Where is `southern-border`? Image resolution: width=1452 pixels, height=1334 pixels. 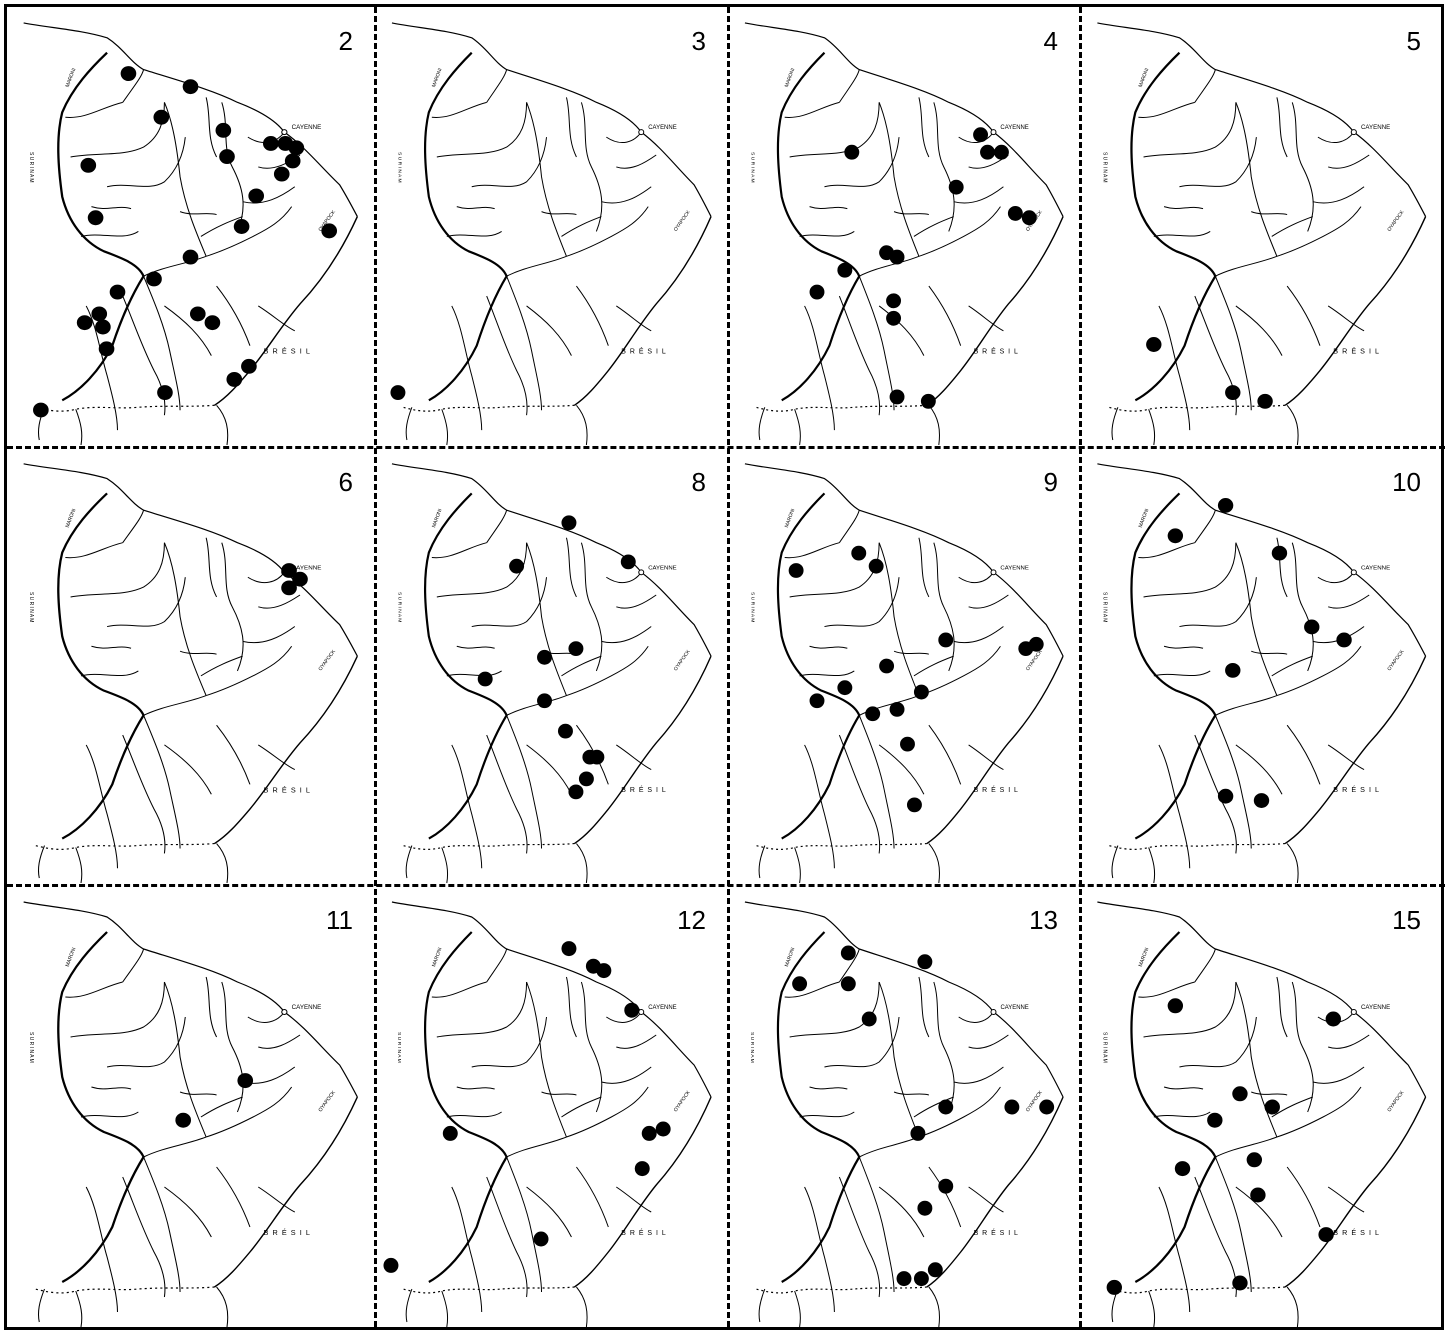
southern-border is located at coordinates (841, 408).